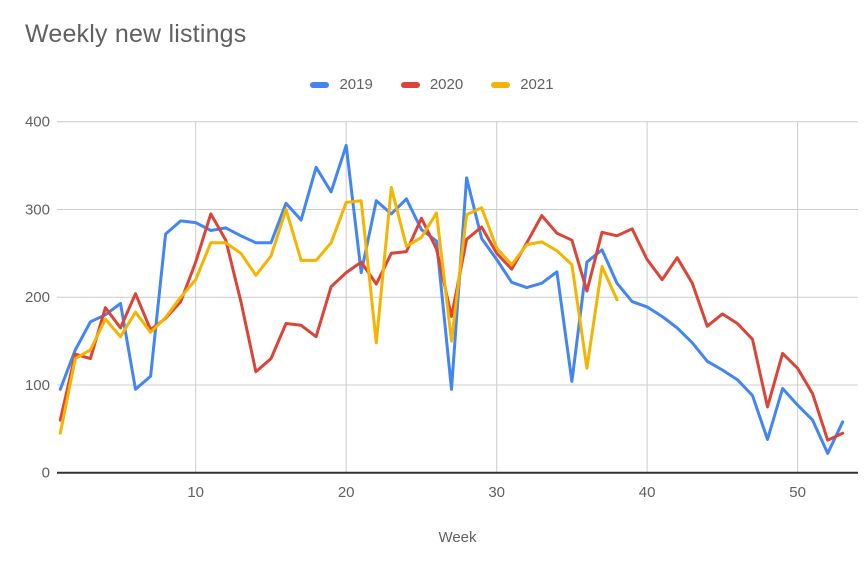  Describe the element at coordinates (356, 84) in the screenshot. I see `legend-label-2019: 2019` at that location.